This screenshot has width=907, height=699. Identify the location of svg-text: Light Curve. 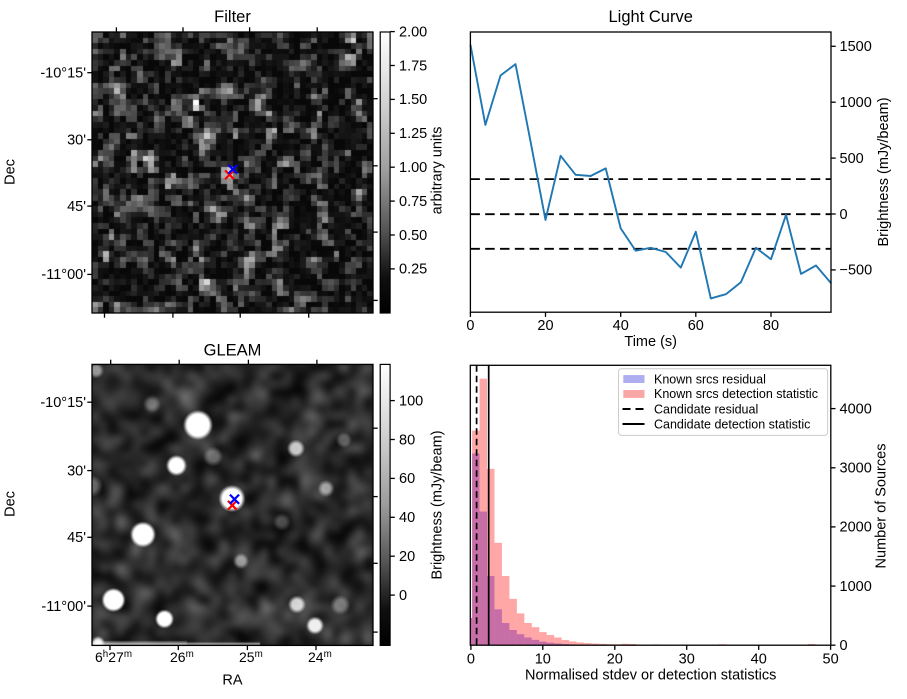
(651, 17).